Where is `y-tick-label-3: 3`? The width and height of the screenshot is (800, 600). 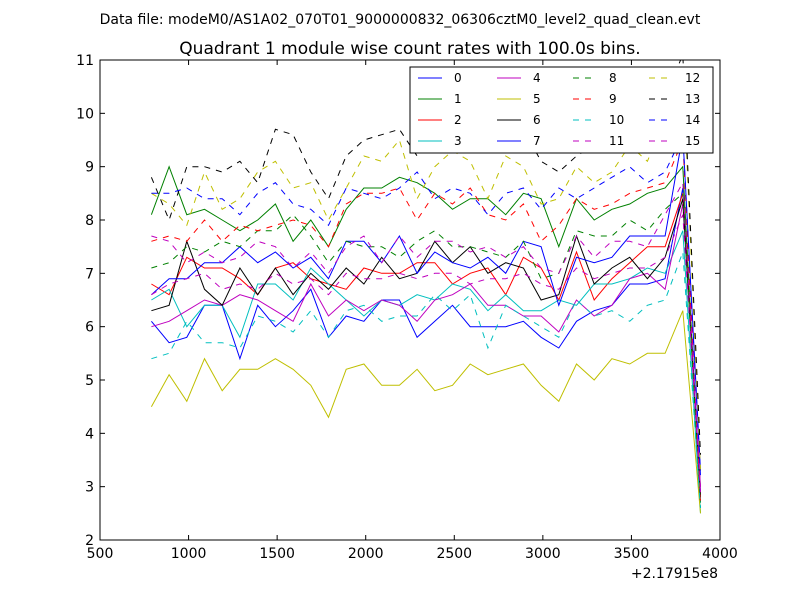
y-tick-label-3: 3 is located at coordinates (89, 488).